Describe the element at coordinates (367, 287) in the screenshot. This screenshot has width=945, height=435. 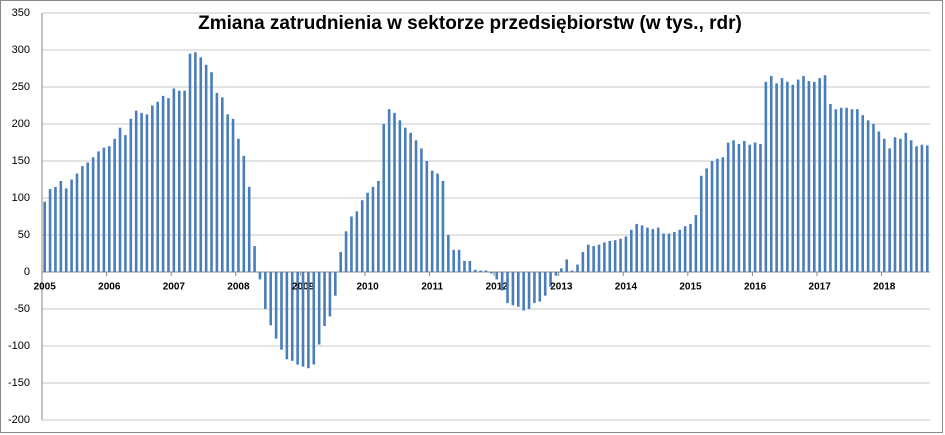
I see `x-tick-label: 2010` at that location.